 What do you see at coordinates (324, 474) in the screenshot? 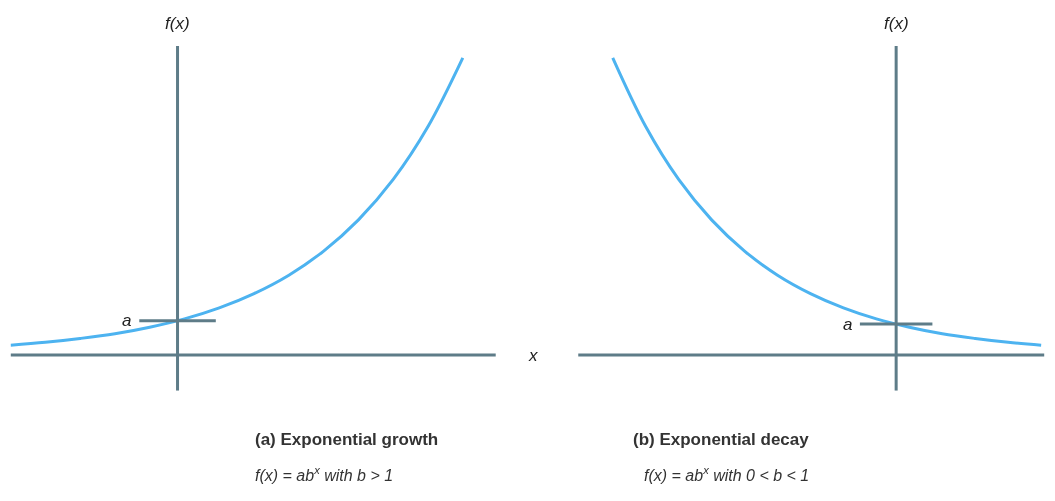
I see `text: f(x) = ab$^{x}$ with b > 1` at bounding box center [324, 474].